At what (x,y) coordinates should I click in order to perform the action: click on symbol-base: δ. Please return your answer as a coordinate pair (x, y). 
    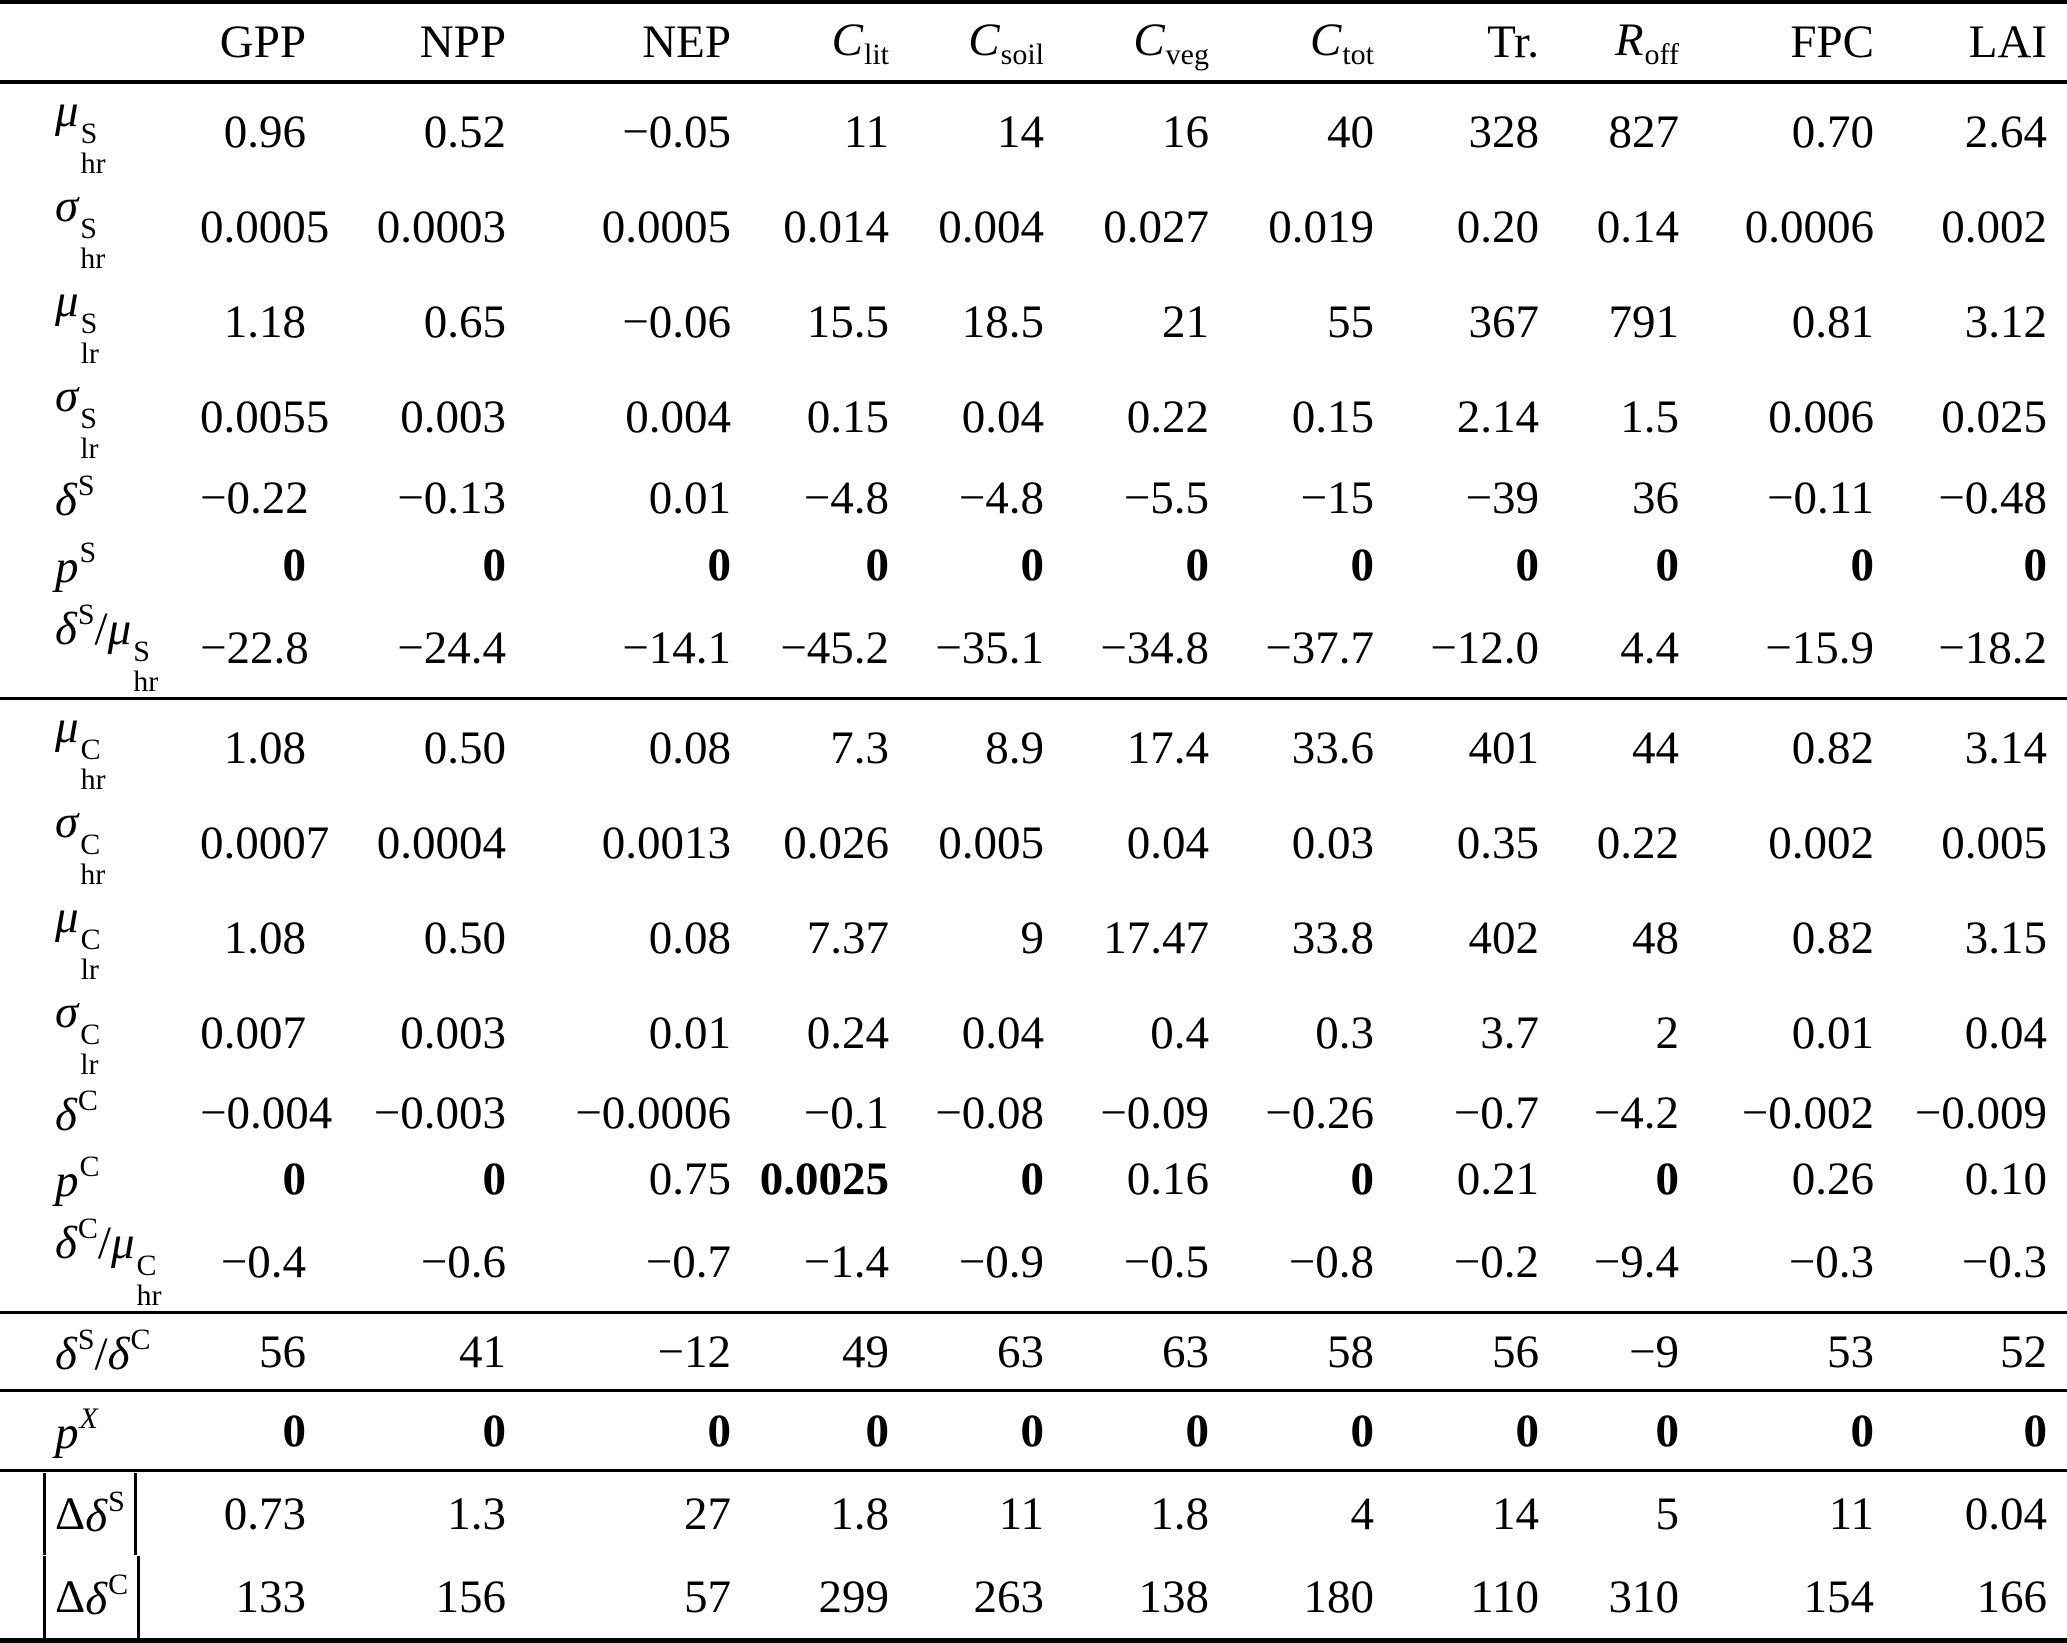
    Looking at the image, I should click on (66, 499).